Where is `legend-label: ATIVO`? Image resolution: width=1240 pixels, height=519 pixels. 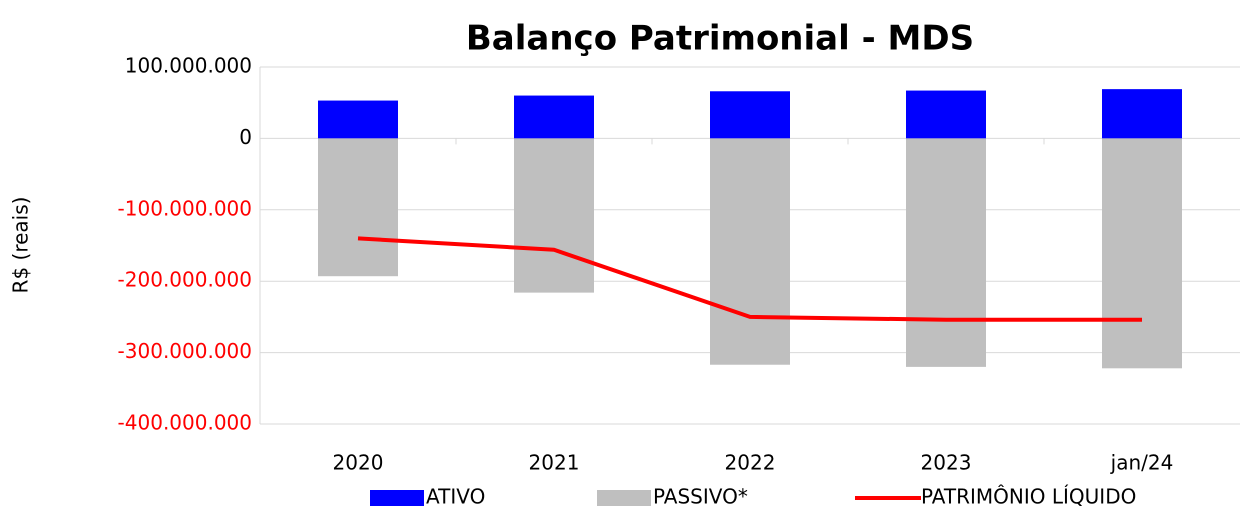
legend-label: ATIVO is located at coordinates (455, 497).